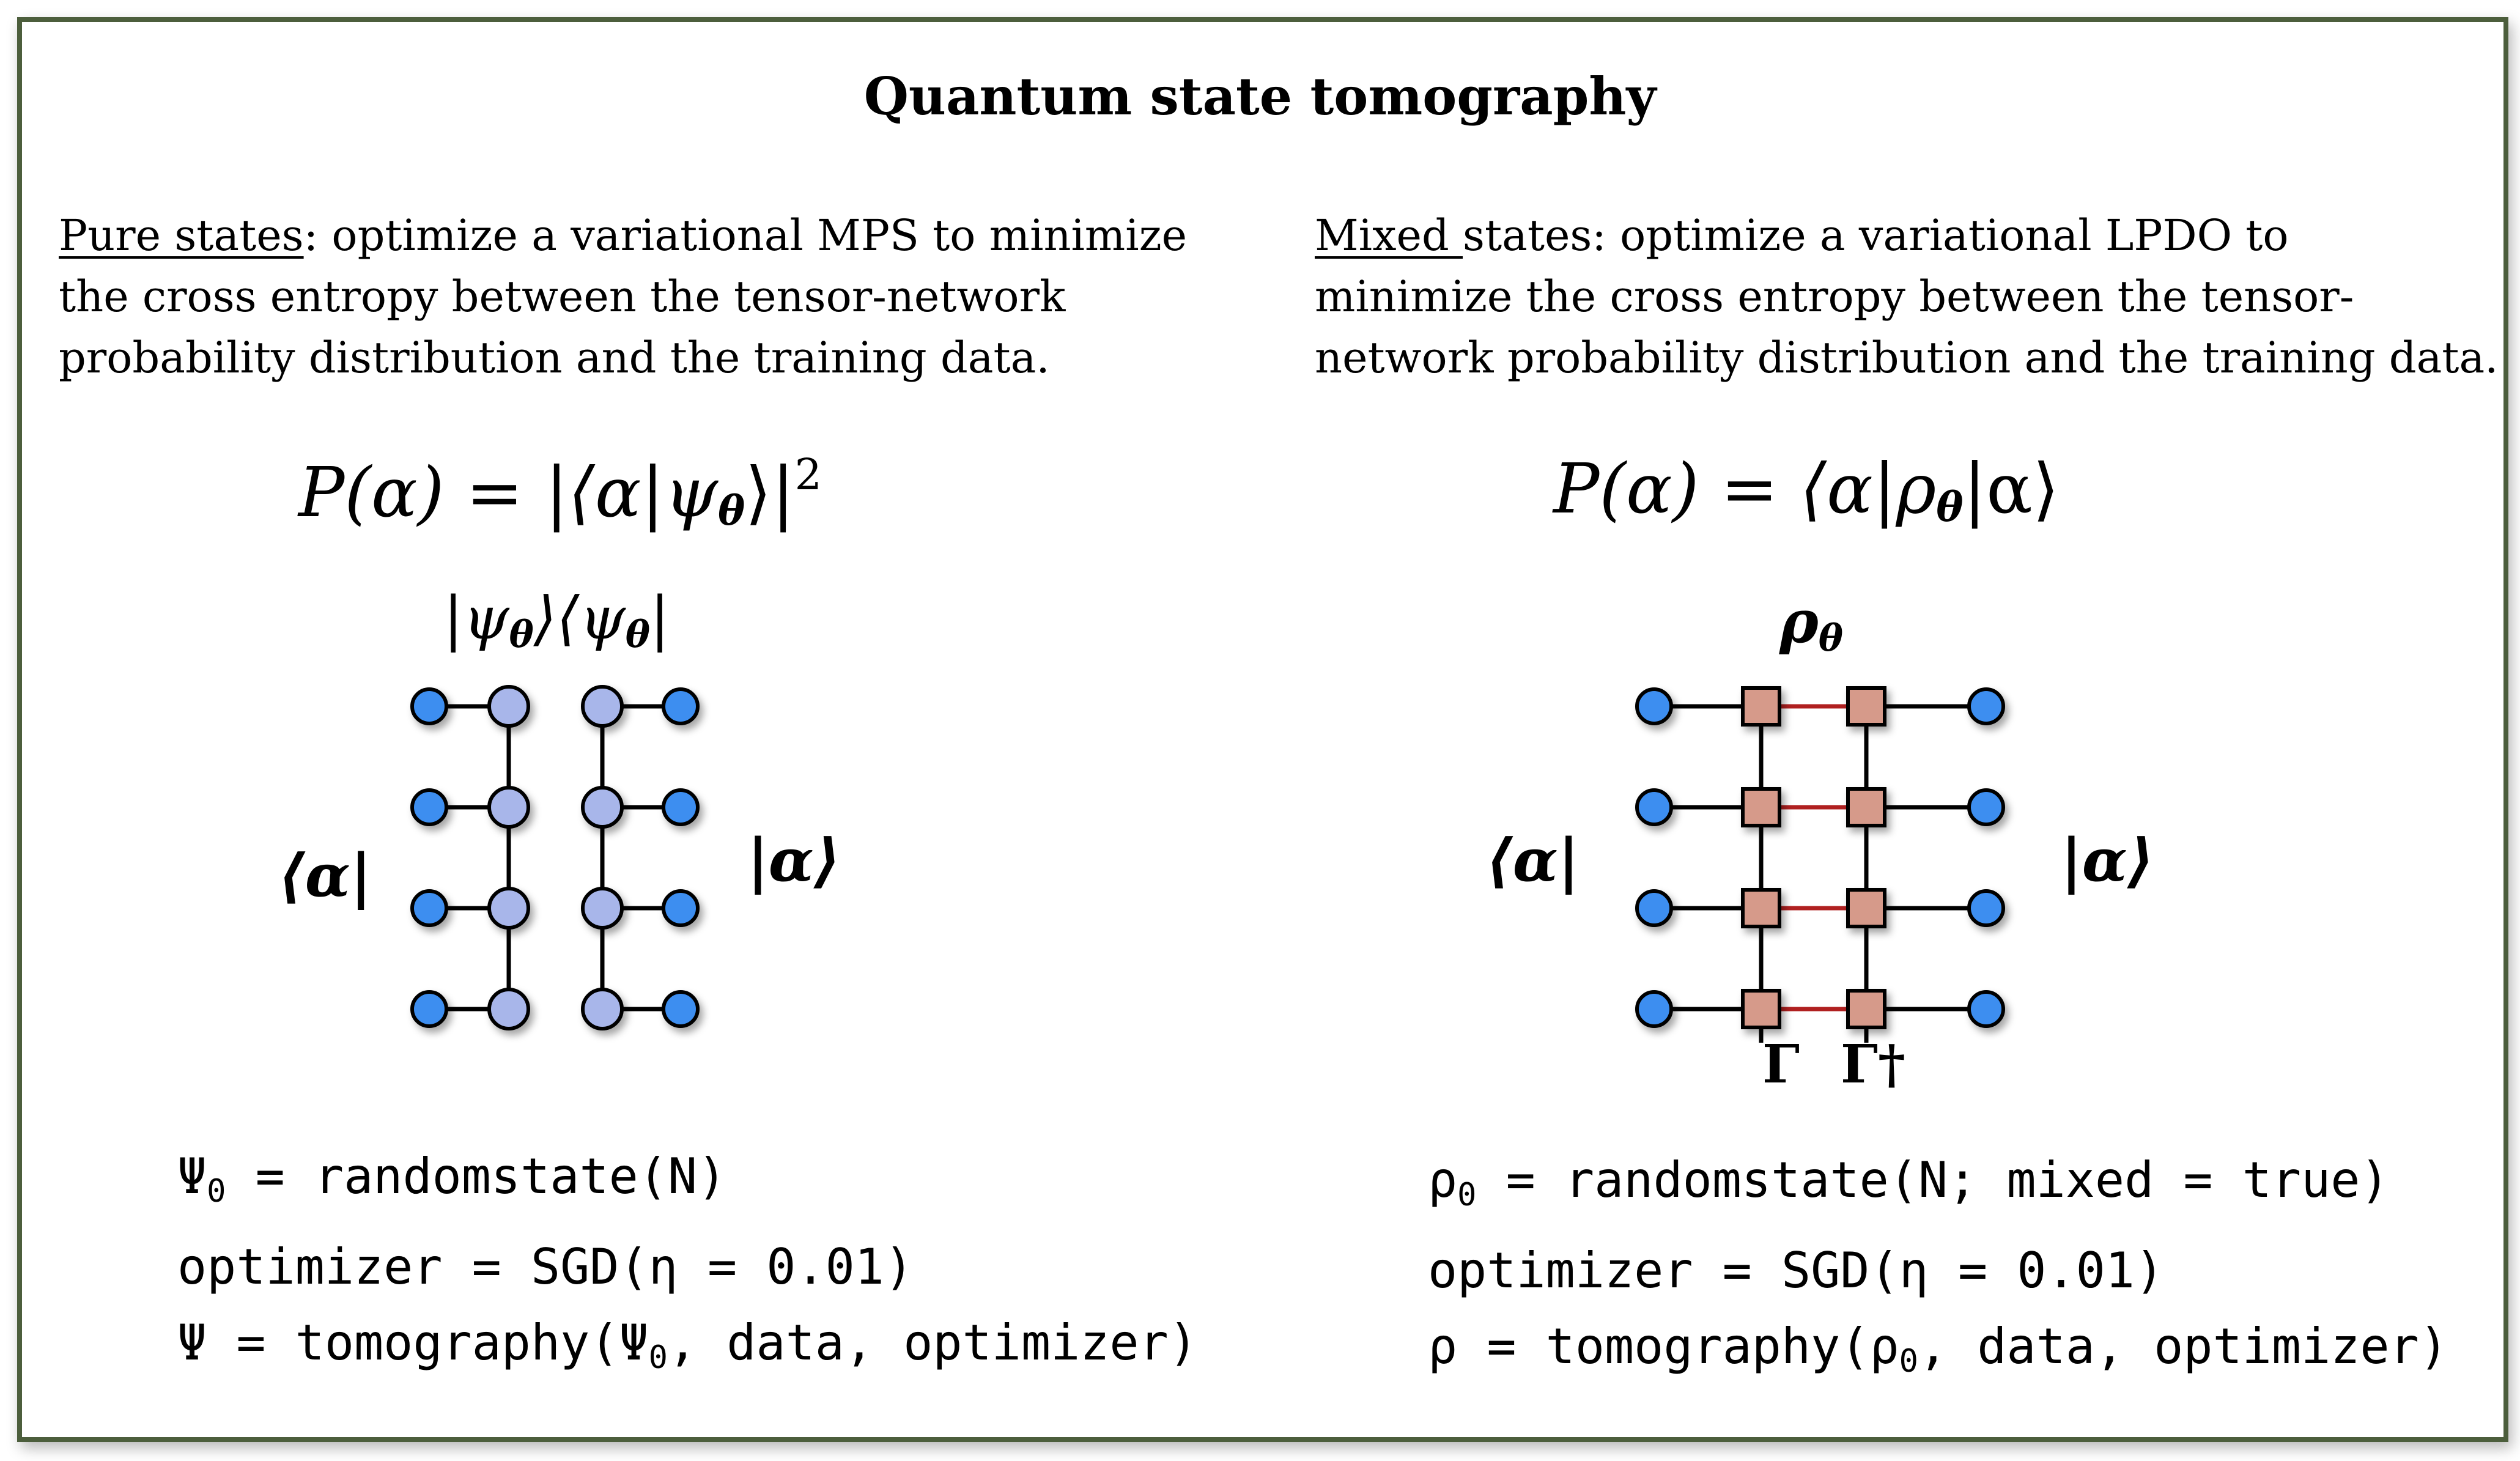 The image size is (2520, 1461). Describe the element at coordinates (637, 634) in the screenshot. I see `mps-label-sub2: θ` at that location.